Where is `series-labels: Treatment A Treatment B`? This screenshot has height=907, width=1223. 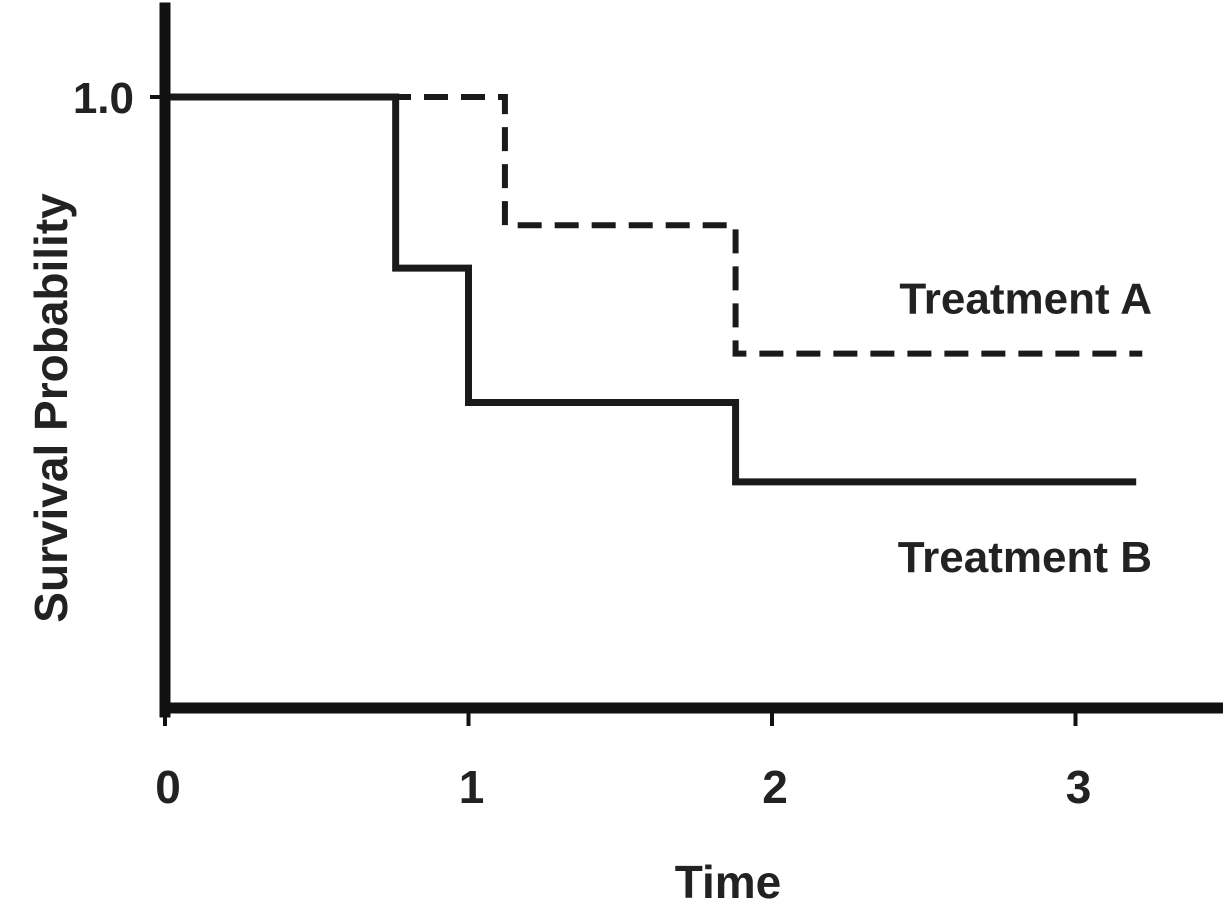 series-labels: Treatment A Treatment B is located at coordinates (1025, 428).